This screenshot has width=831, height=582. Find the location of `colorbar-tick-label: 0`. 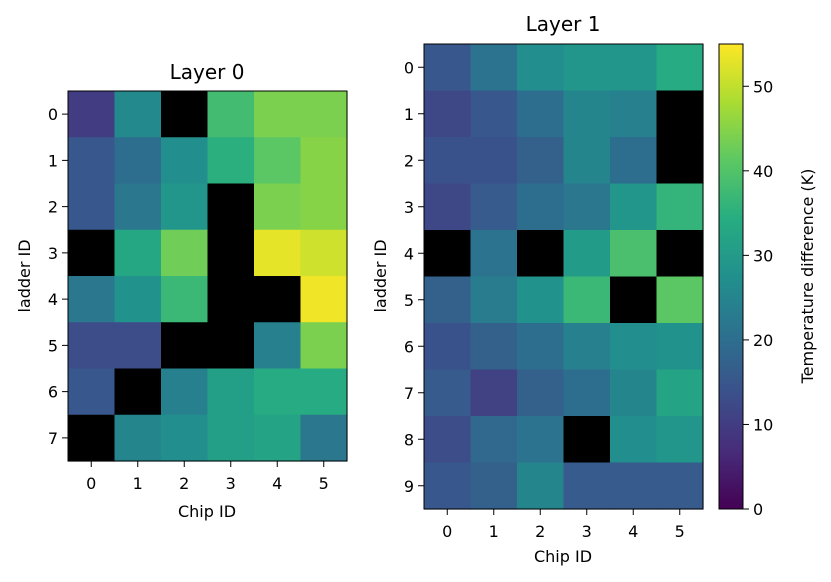

colorbar-tick-label: 0 is located at coordinates (758, 509).